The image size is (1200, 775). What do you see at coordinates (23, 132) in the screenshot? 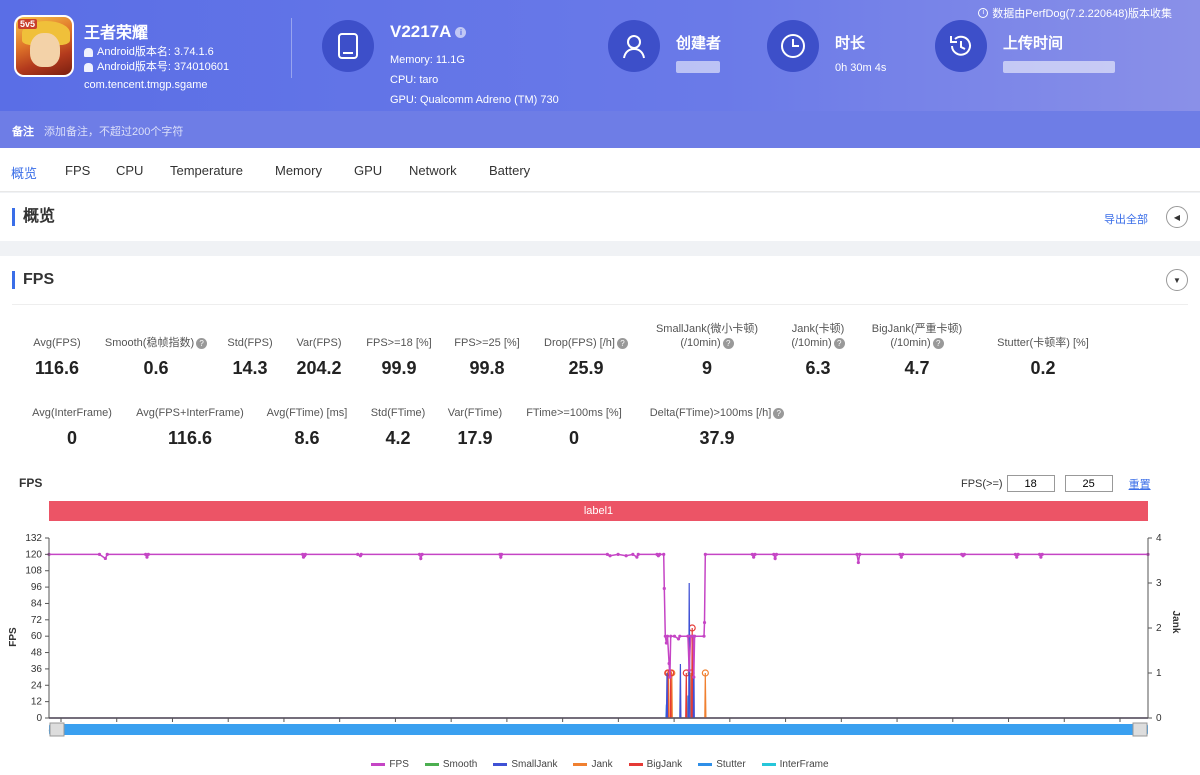
I see `note-label: 备注` at bounding box center [23, 132].